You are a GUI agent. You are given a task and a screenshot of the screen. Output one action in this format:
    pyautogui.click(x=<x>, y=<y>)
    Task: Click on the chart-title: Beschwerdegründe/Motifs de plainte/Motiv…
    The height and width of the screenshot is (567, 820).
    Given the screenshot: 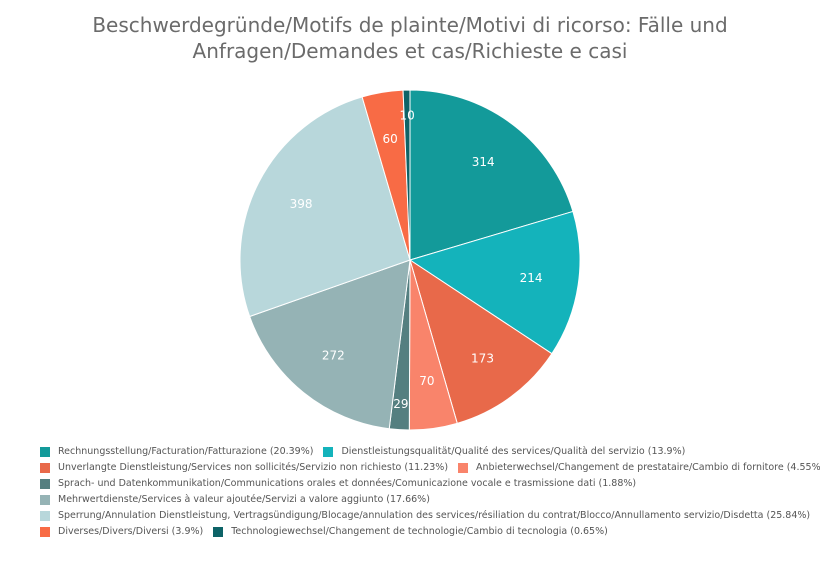 What is the action you would take?
    pyautogui.click(x=410, y=38)
    